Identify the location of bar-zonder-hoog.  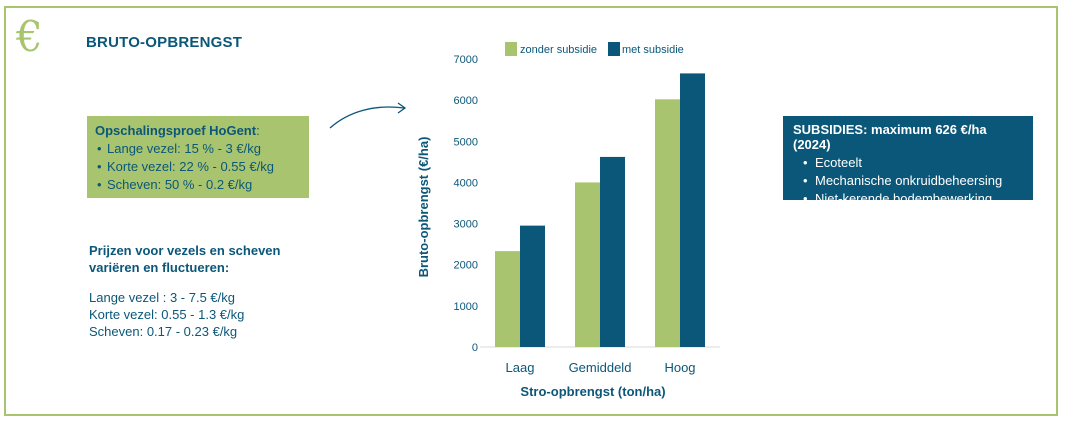
(667, 223).